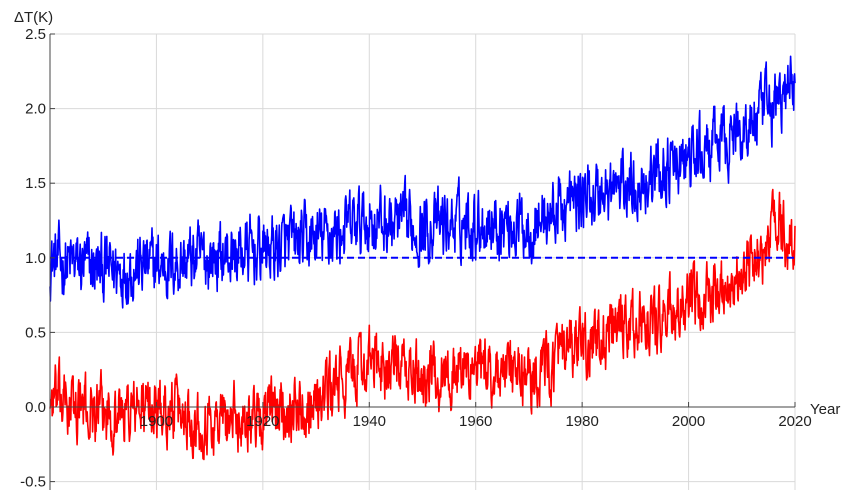 Image resolution: width=851 pixels, height=495 pixels. I want to click on x-tick-label: 1900, so click(156, 421).